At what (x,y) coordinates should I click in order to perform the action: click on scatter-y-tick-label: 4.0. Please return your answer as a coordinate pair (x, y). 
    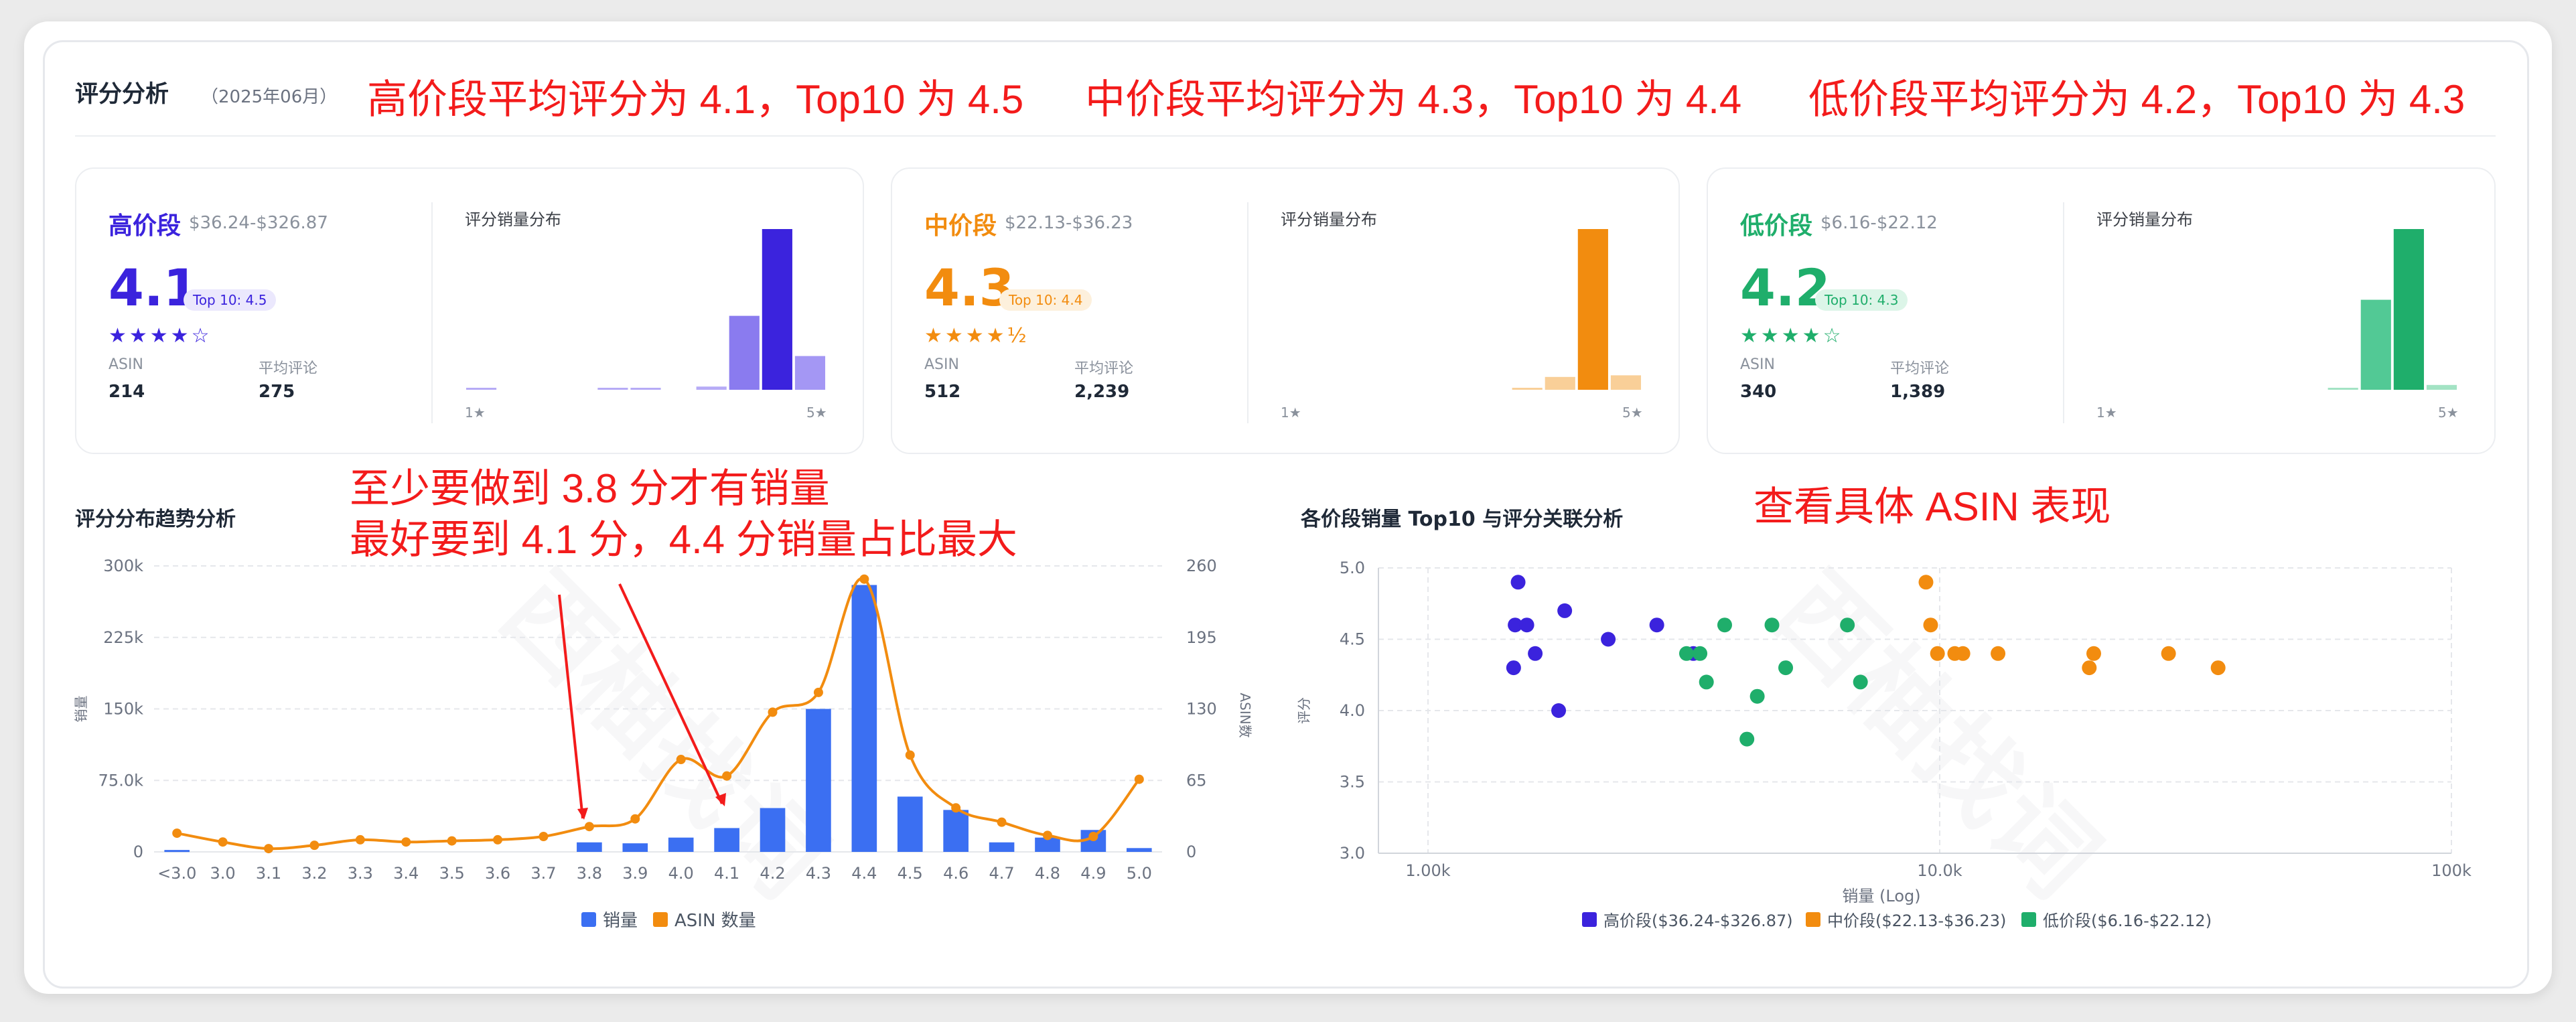
    Looking at the image, I should click on (1352, 710).